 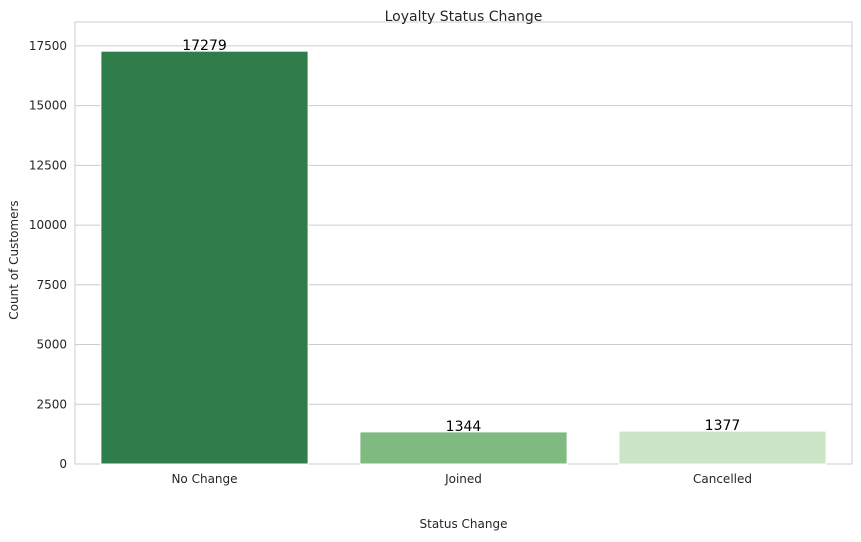 What do you see at coordinates (722, 479) in the screenshot?
I see `x-tick-label: Cancelled` at bounding box center [722, 479].